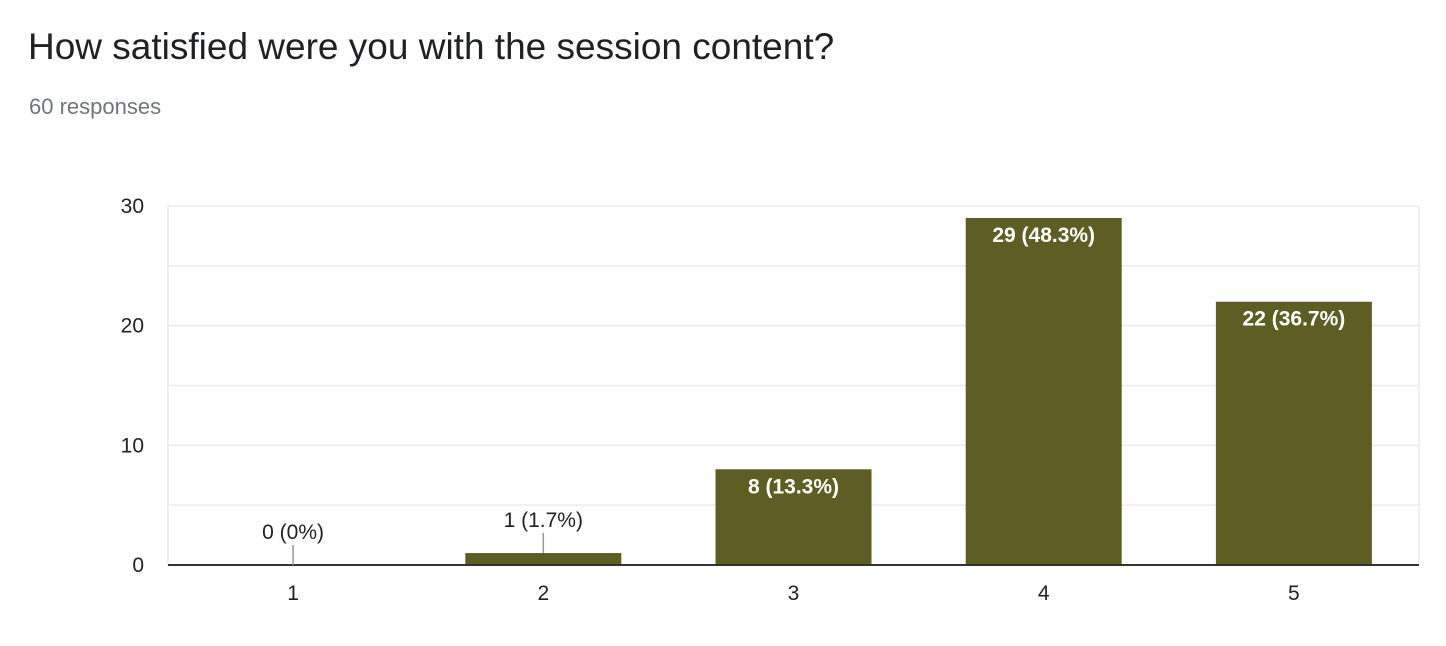 The width and height of the screenshot is (1446, 646). I want to click on data-label: 1 (1.7%), so click(543, 520).